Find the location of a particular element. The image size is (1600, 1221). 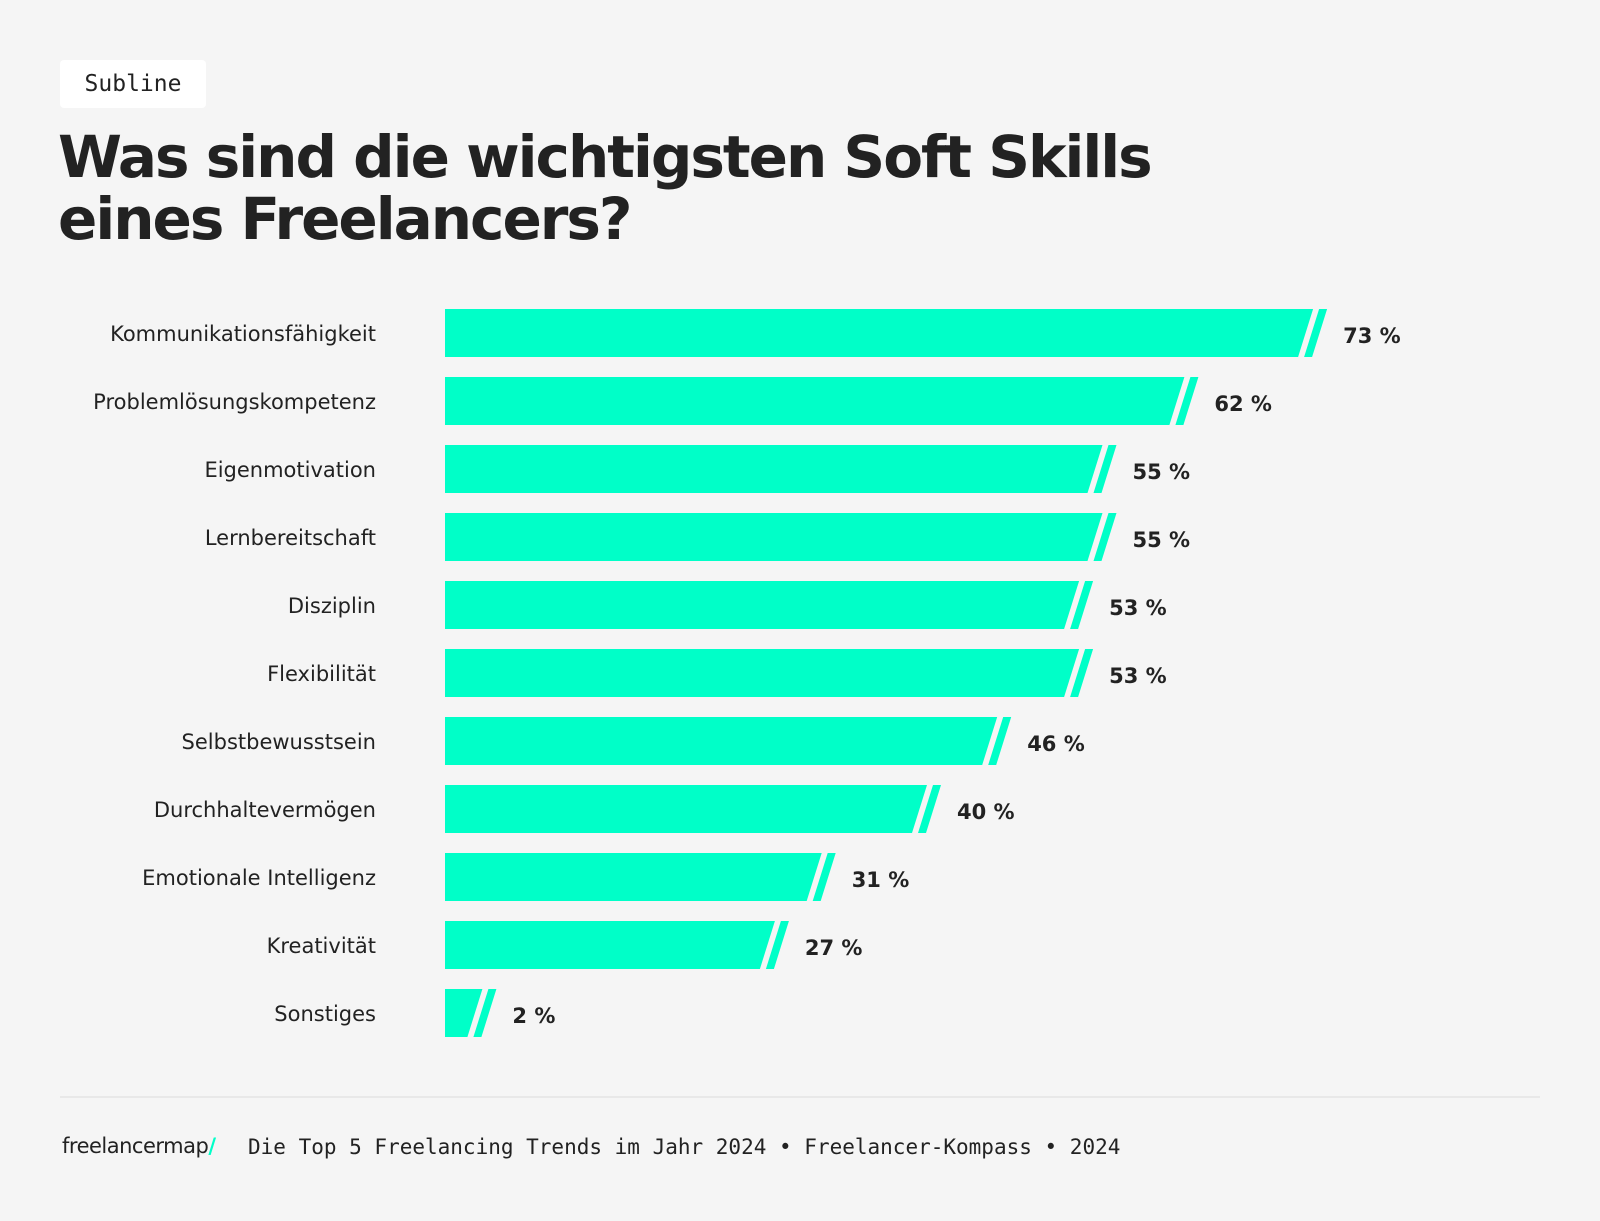

value-label: 40 % is located at coordinates (986, 812).